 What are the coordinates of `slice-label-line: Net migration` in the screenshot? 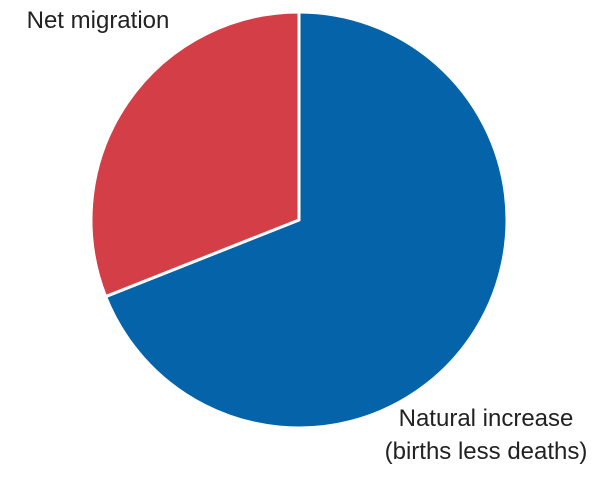 It's located at (98, 20).